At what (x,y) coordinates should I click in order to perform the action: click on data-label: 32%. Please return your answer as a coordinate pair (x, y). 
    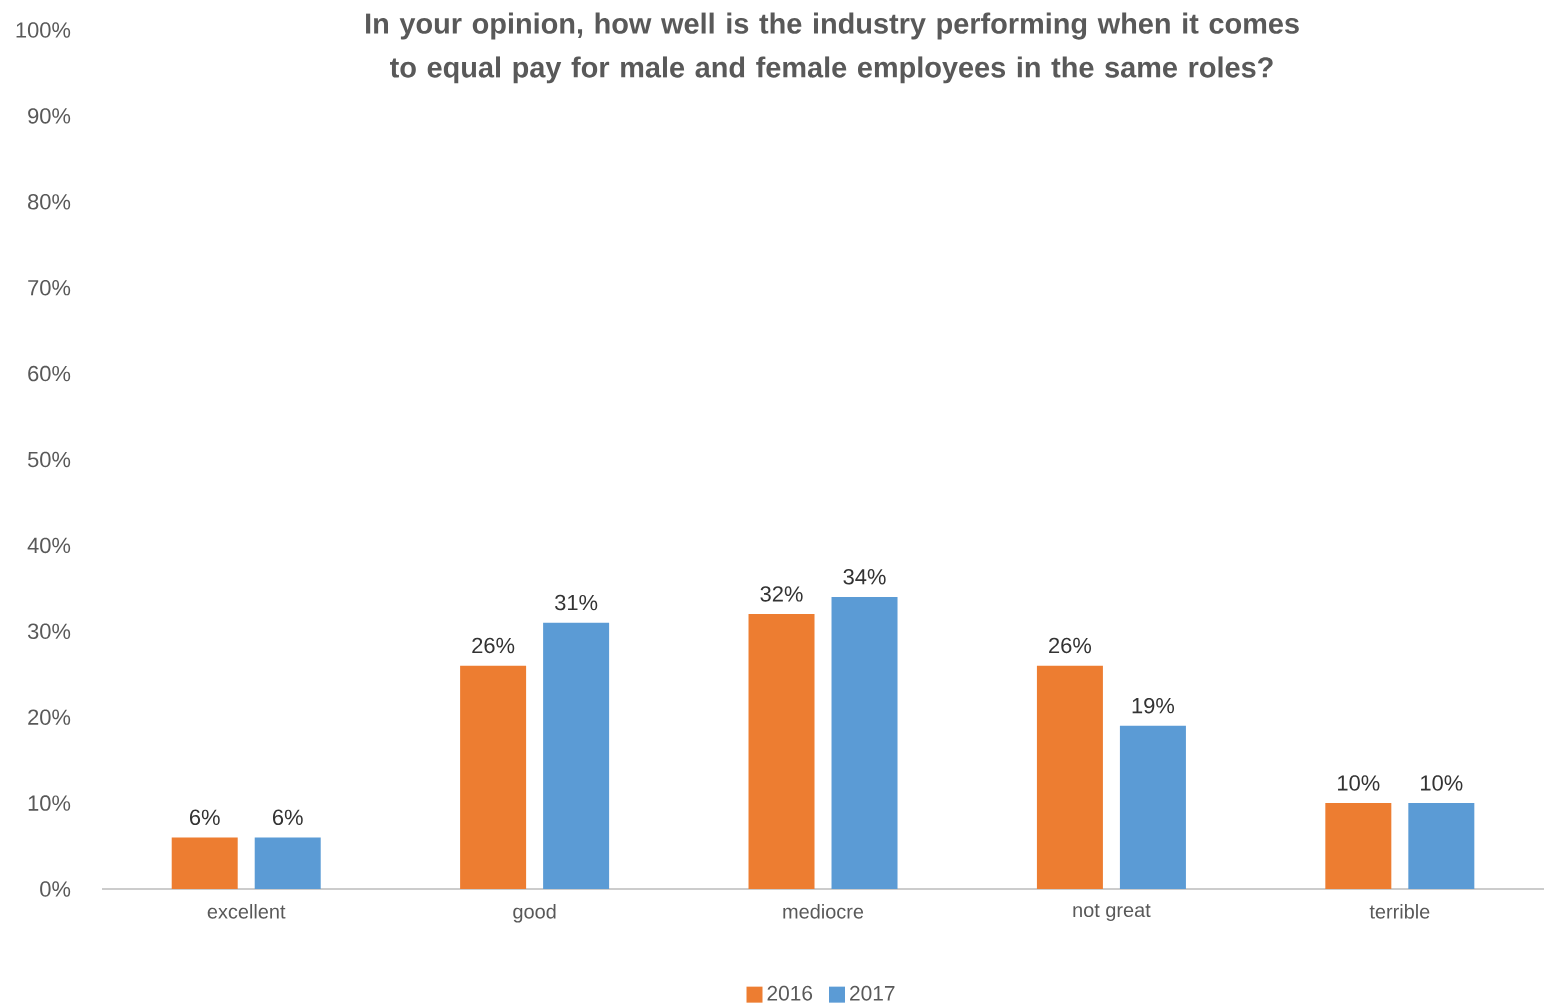
    Looking at the image, I should click on (781, 594).